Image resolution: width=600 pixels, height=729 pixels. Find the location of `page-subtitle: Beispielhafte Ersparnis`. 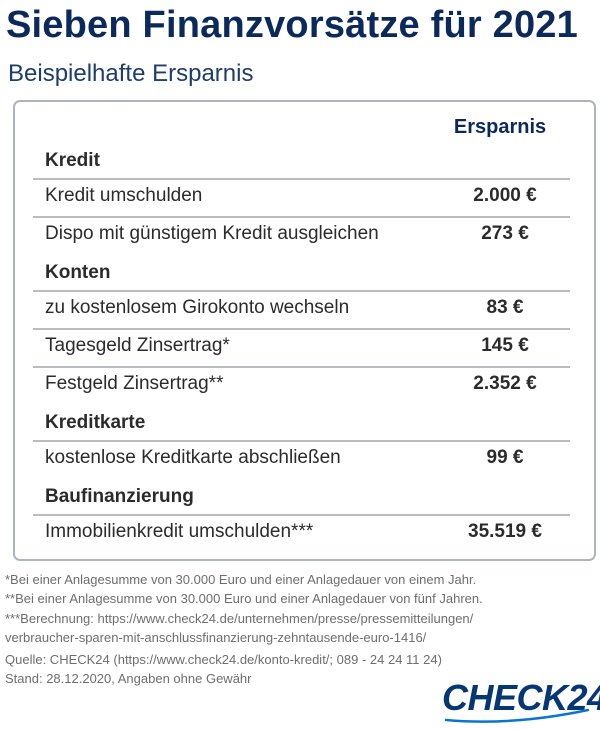

page-subtitle: Beispielhafte Ersparnis is located at coordinates (131, 73).